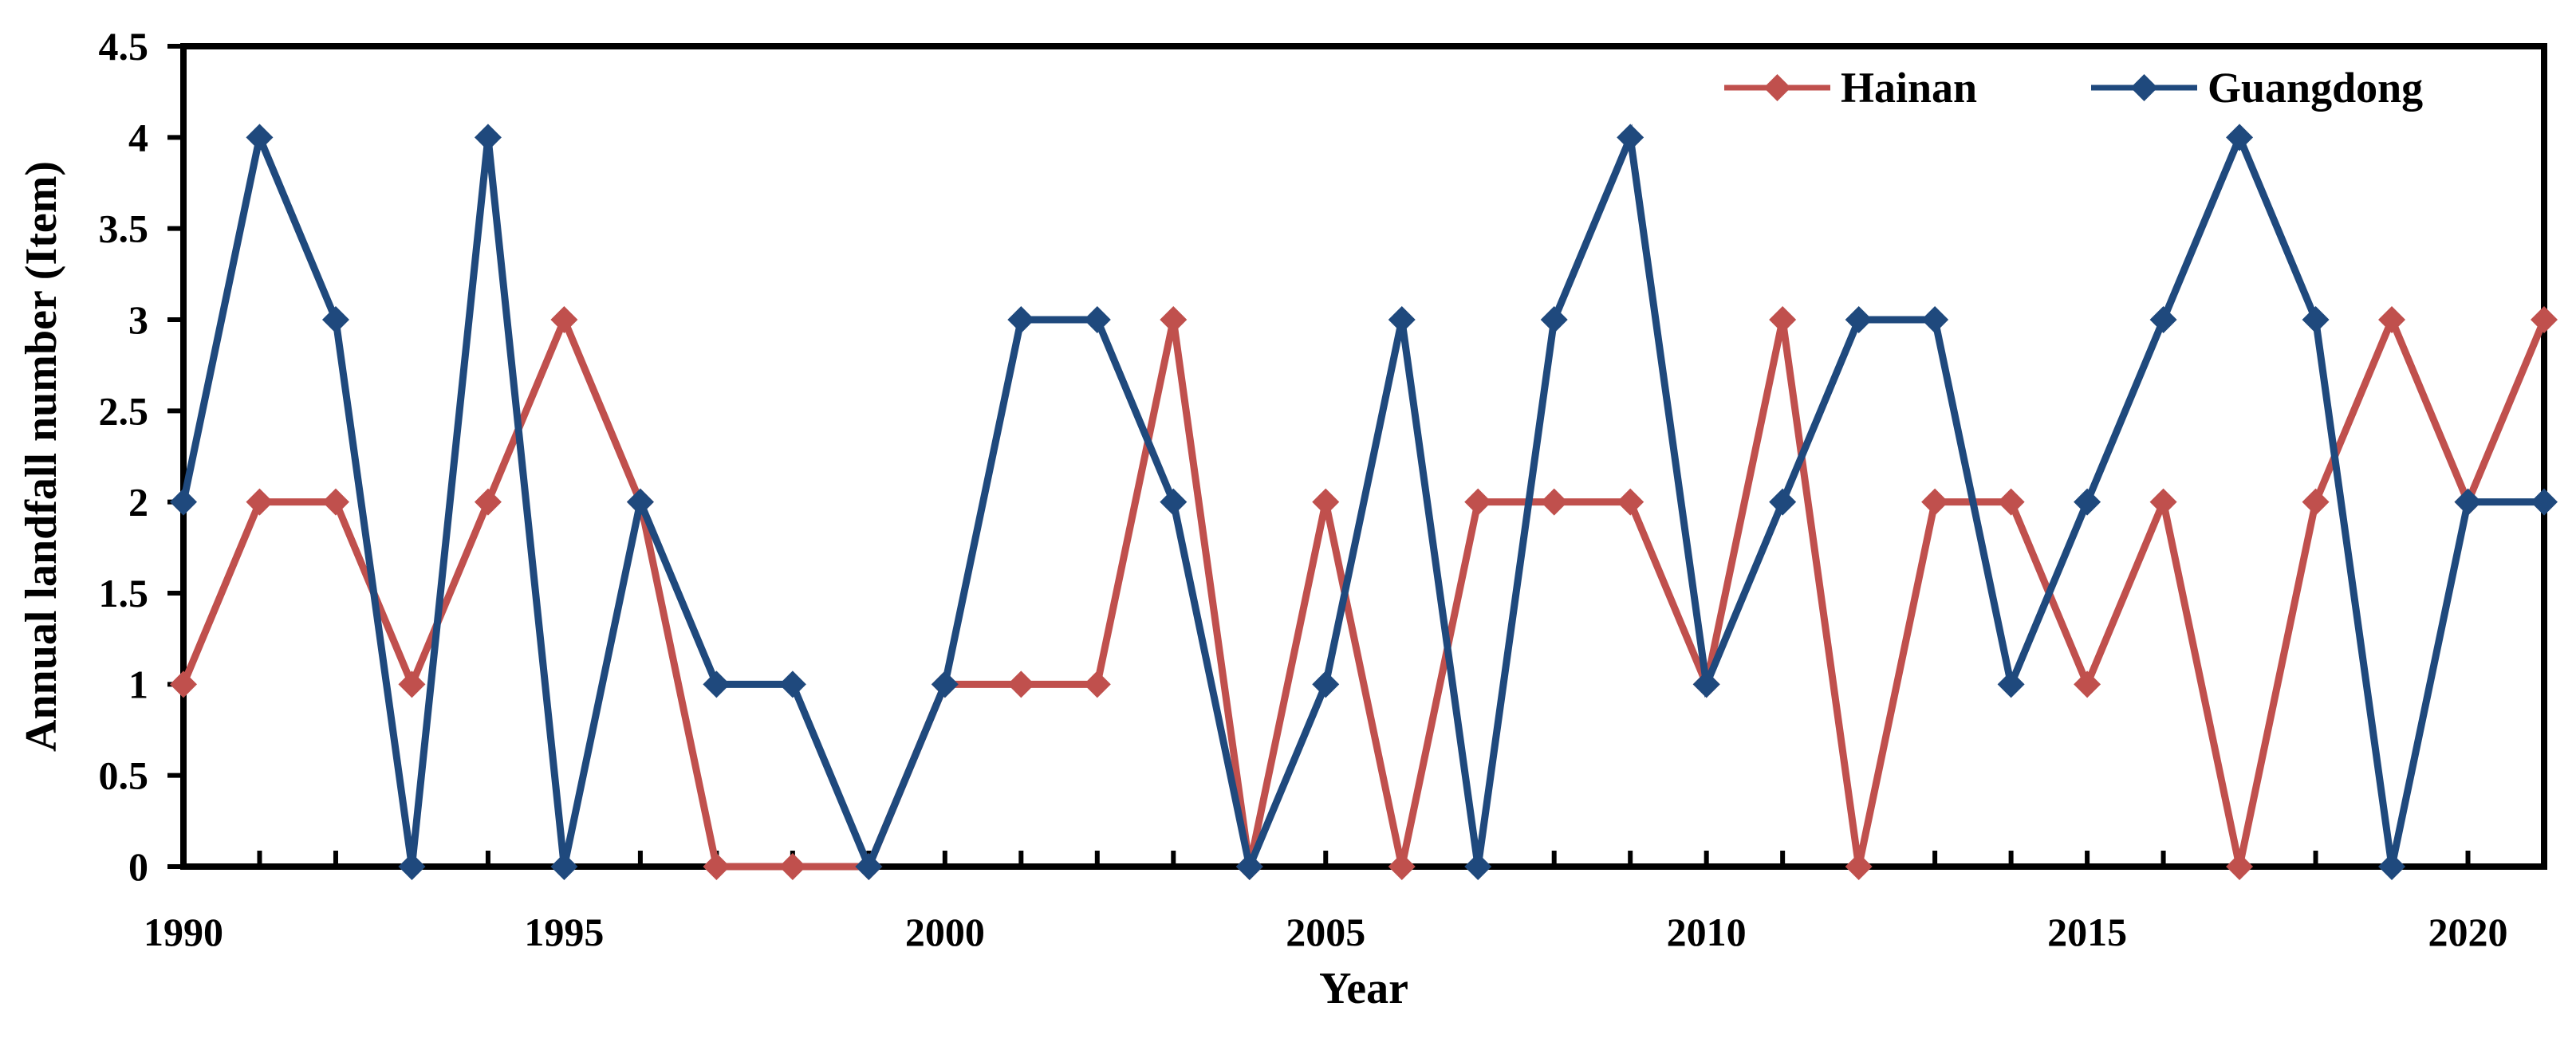  Describe the element at coordinates (138, 867) in the screenshot. I see `y-tick-label: 0` at that location.